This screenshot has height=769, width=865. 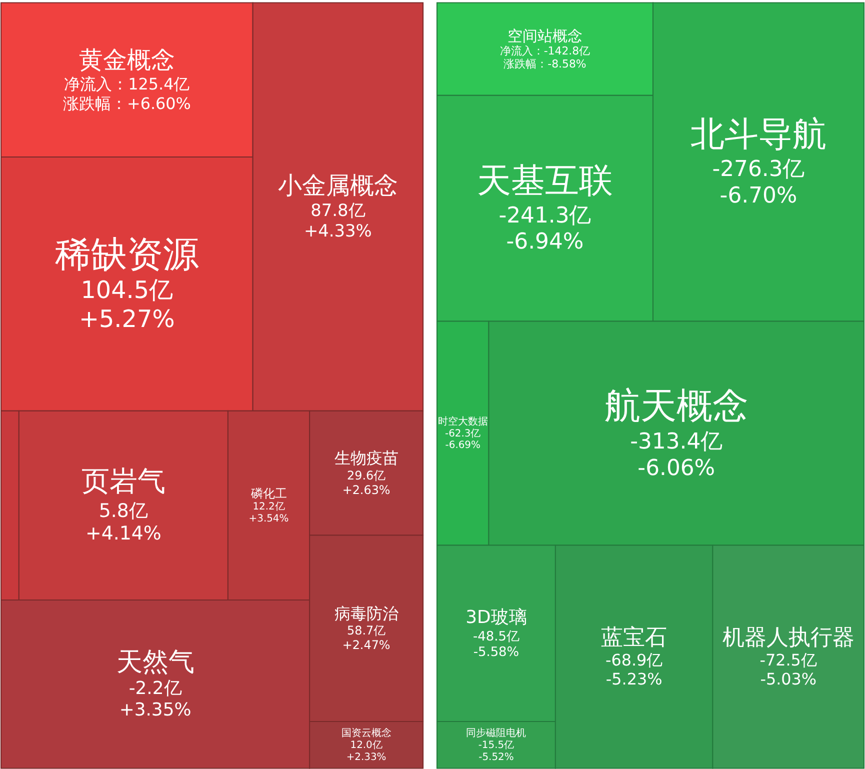 What do you see at coordinates (126, 103) in the screenshot?
I see `data-label: 涨跌幅：+6.60%` at bounding box center [126, 103].